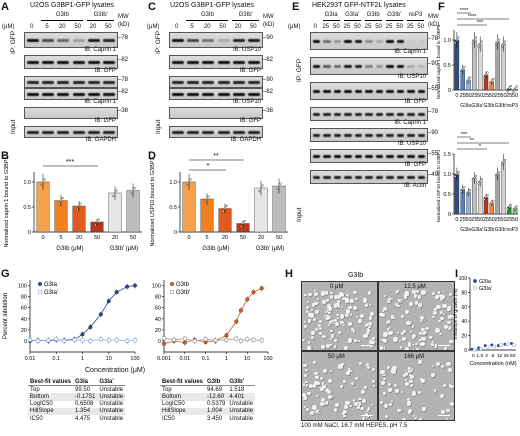 Image resolution: width=520 pixels, height=436 pixels. What do you see at coordinates (212, 321) in the screenshot?
I see `dose-response-chart-g3ib: 0 20 40 60 80 100 0.001 0.01 0.1 1 10 100 G3Ib G3Ib'` at bounding box center [212, 321].